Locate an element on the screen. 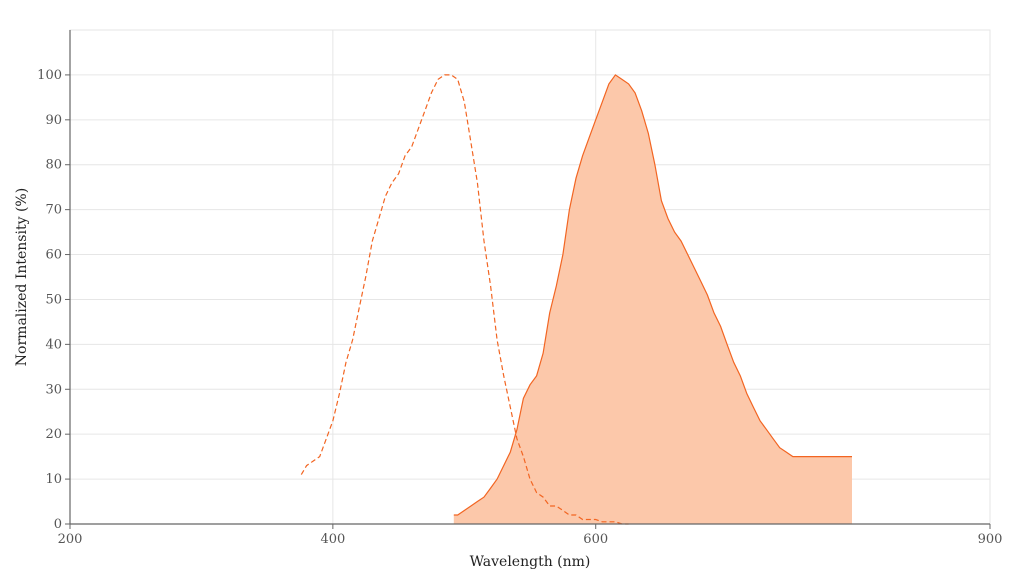 This screenshot has height=574, width=1010. x-tick-labels: 200 400 600 900 is located at coordinates (530, 539).